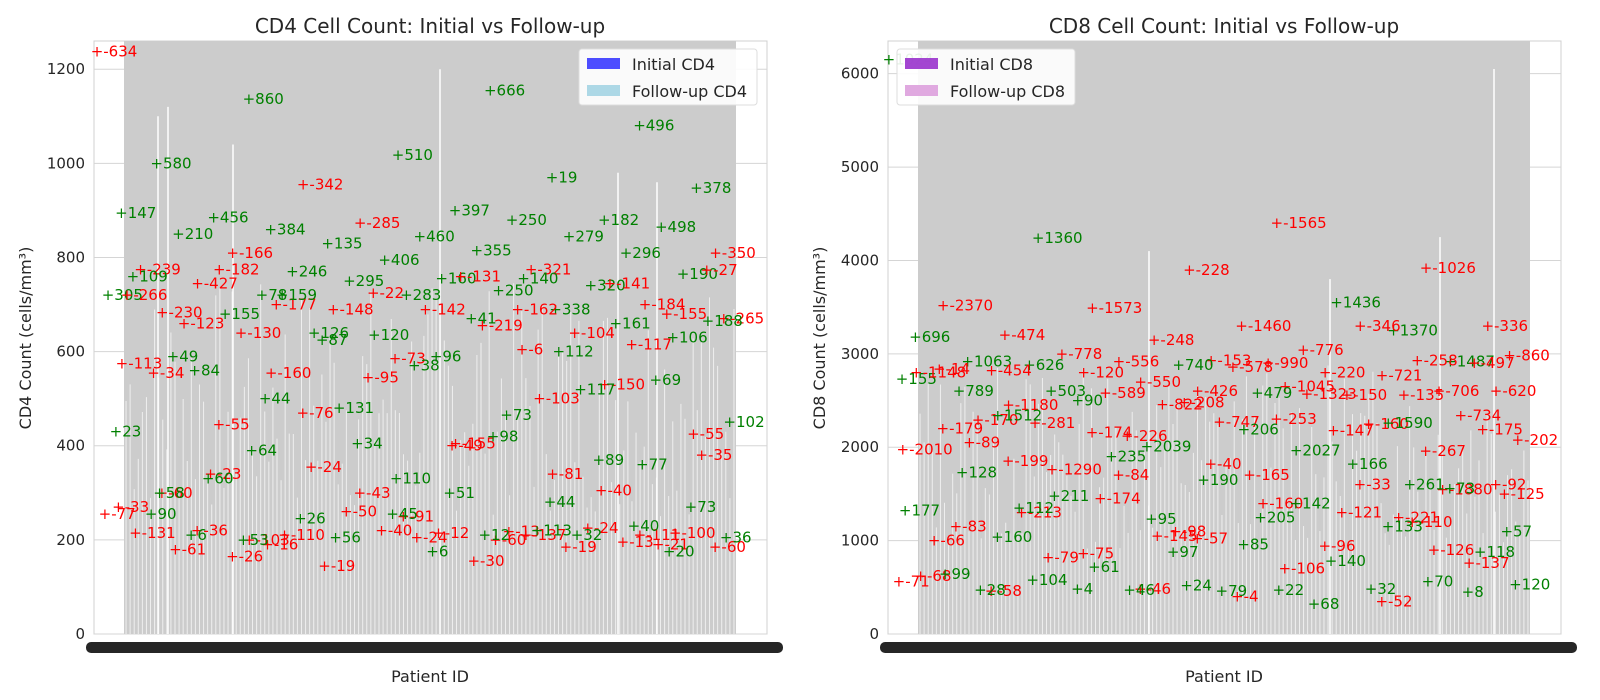 This screenshot has height=700, width=1600. What do you see at coordinates (1122, 393) in the screenshot?
I see `cd8-change-annotation: +-589` at bounding box center [1122, 393].